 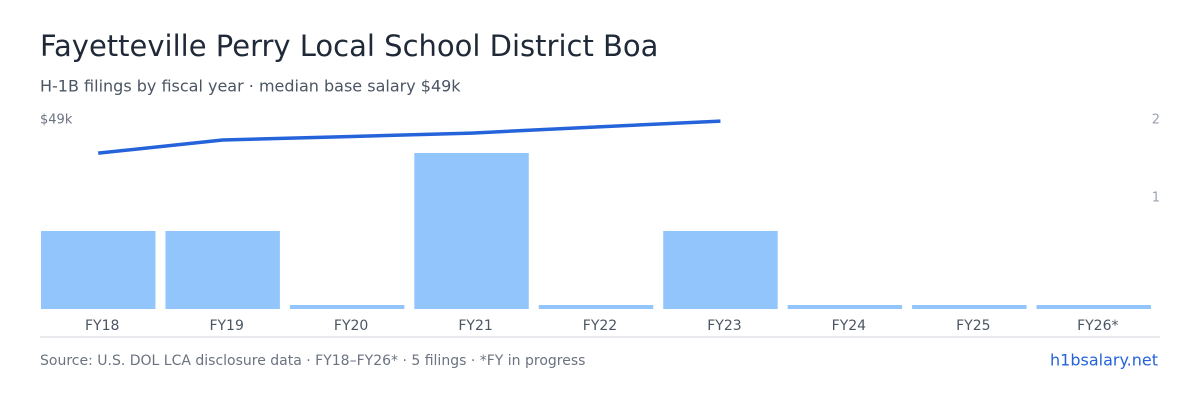 What do you see at coordinates (475, 326) in the screenshot?
I see `x-tick-label: FY21` at bounding box center [475, 326].